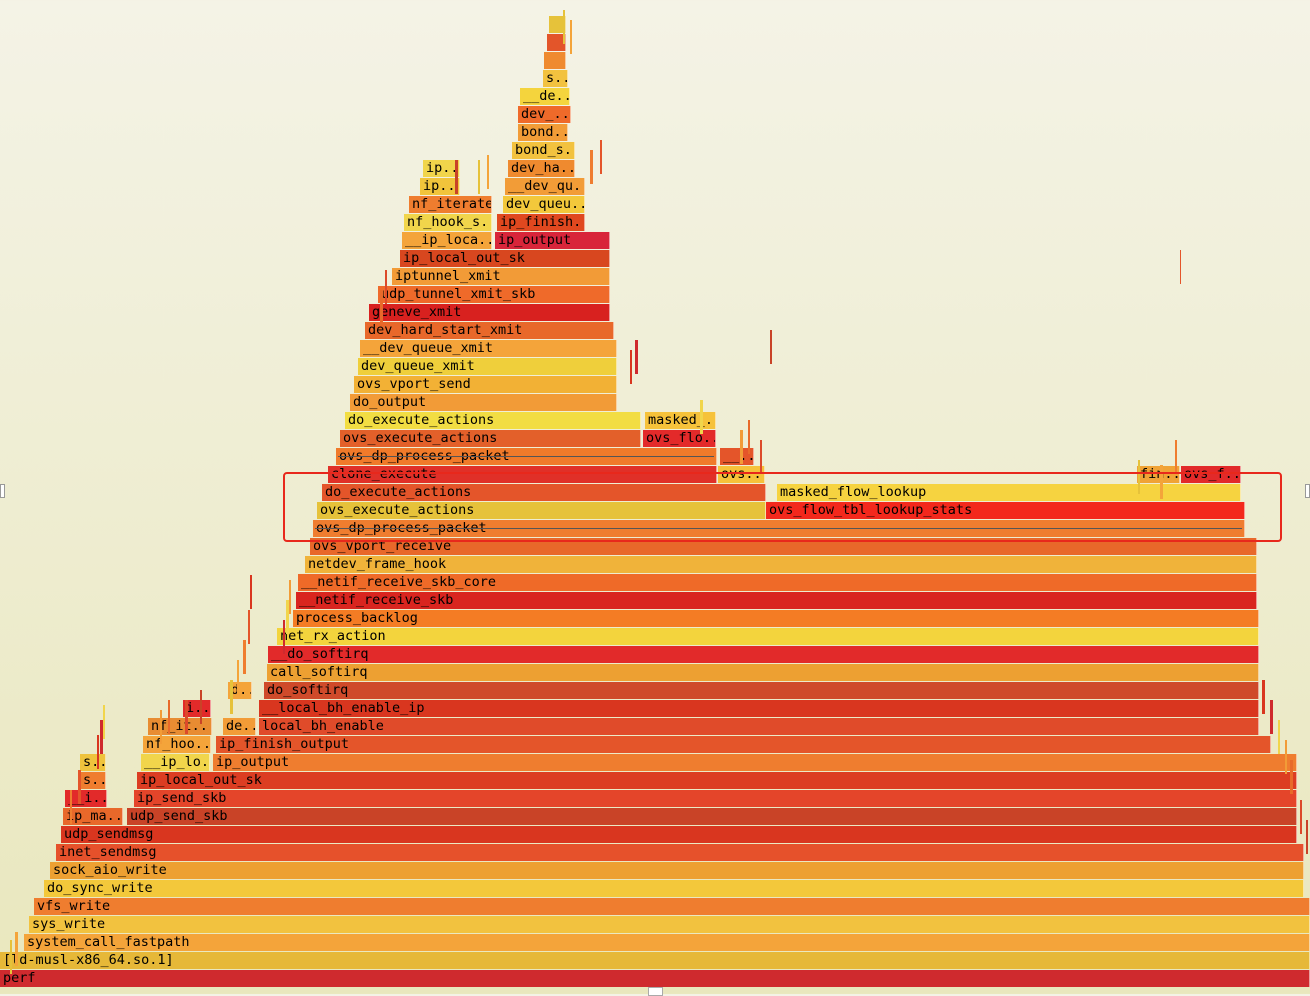 This screenshot has height=996, width=1310. What do you see at coordinates (759, 708) in the screenshot?
I see `frame-__local_bh_enable_ip: __local_bh_enable_ip` at bounding box center [759, 708].